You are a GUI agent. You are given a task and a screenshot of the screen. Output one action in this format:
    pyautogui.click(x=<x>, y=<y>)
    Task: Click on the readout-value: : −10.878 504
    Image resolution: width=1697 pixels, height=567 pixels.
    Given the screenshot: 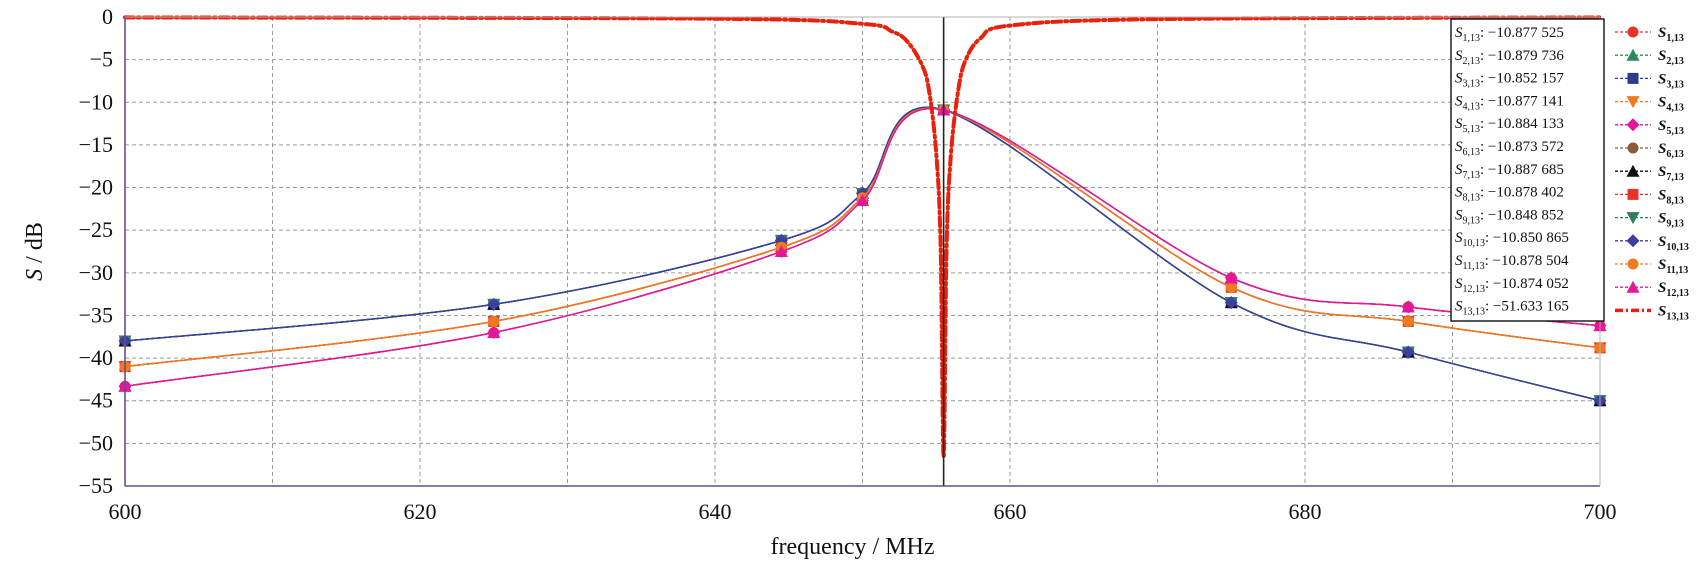 What is the action you would take?
    pyautogui.click(x=1527, y=261)
    